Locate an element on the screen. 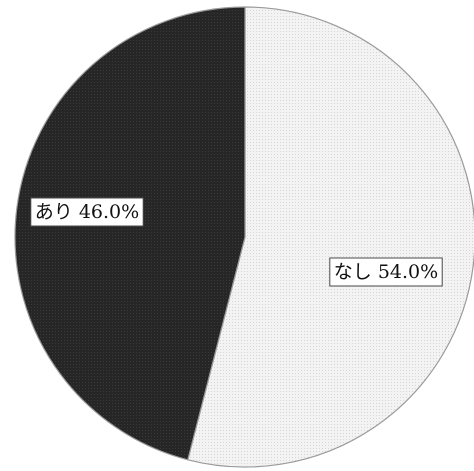 This screenshot has height=471, width=474. pie-label-ari: あり 46.0% is located at coordinates (87, 212).